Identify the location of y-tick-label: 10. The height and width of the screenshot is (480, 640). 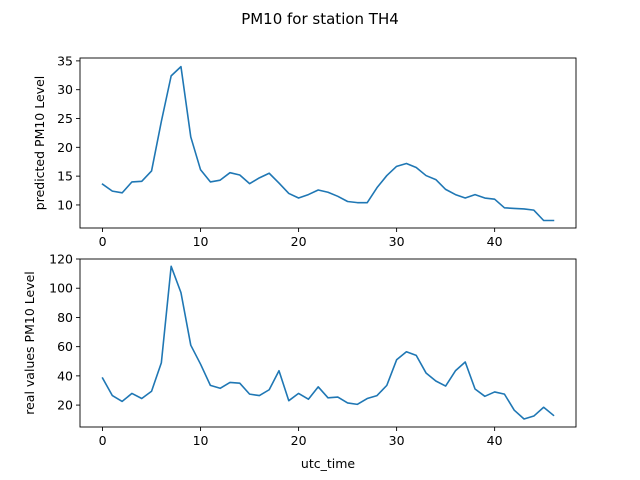
(65, 204).